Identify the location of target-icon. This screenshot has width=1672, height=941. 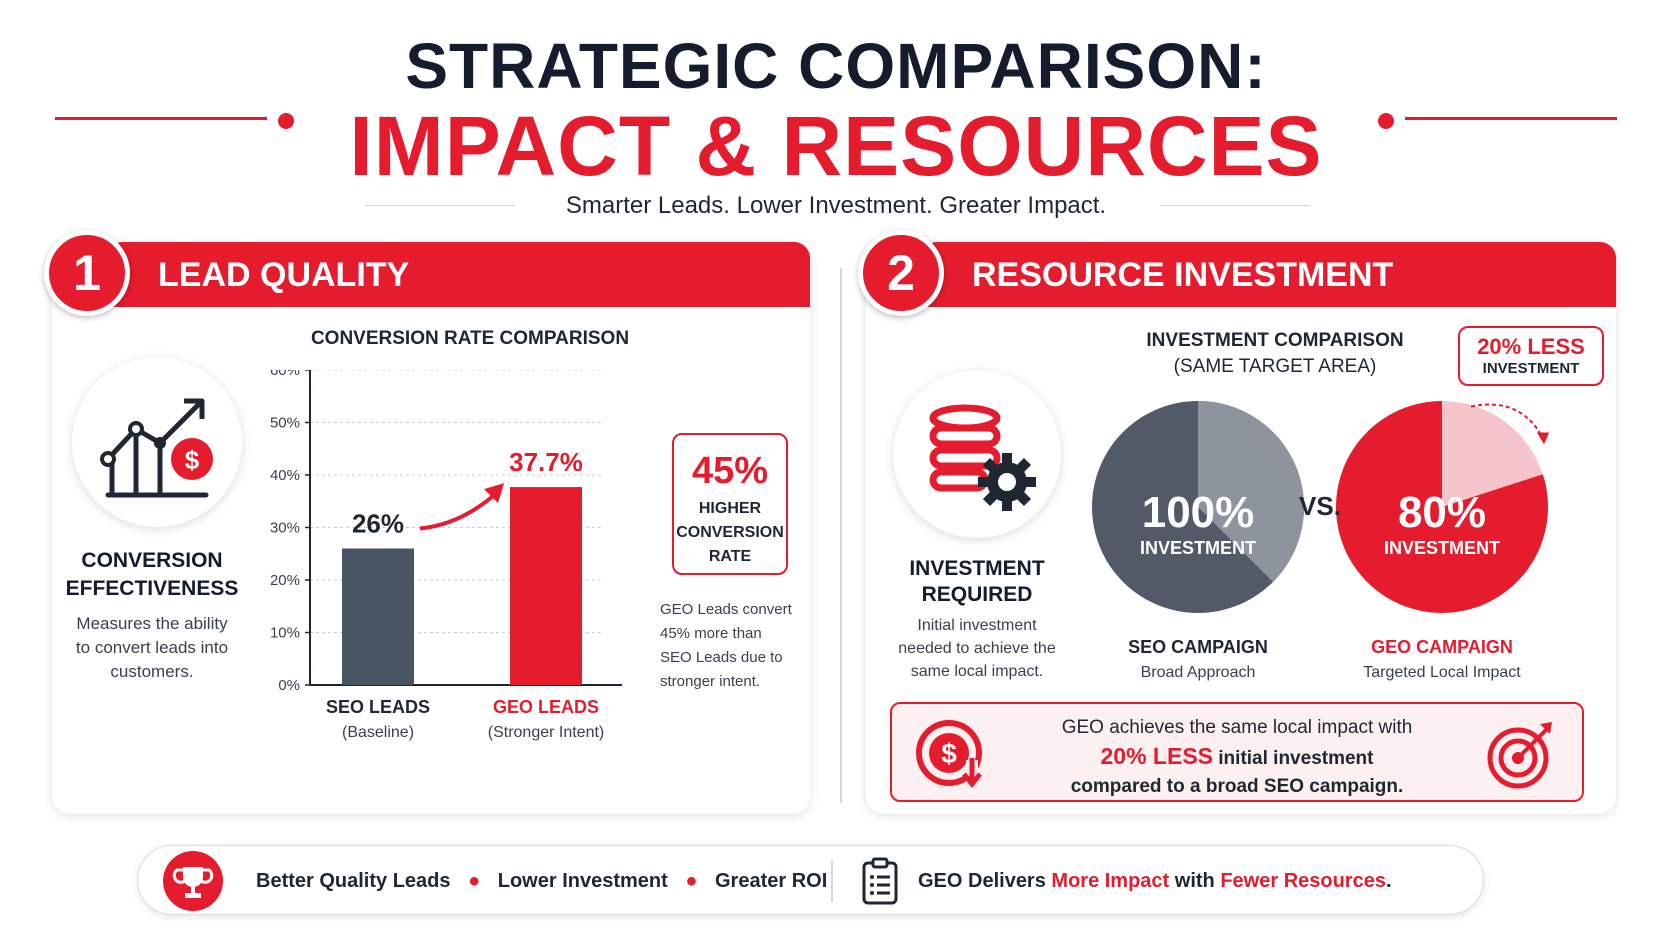
(1519, 755).